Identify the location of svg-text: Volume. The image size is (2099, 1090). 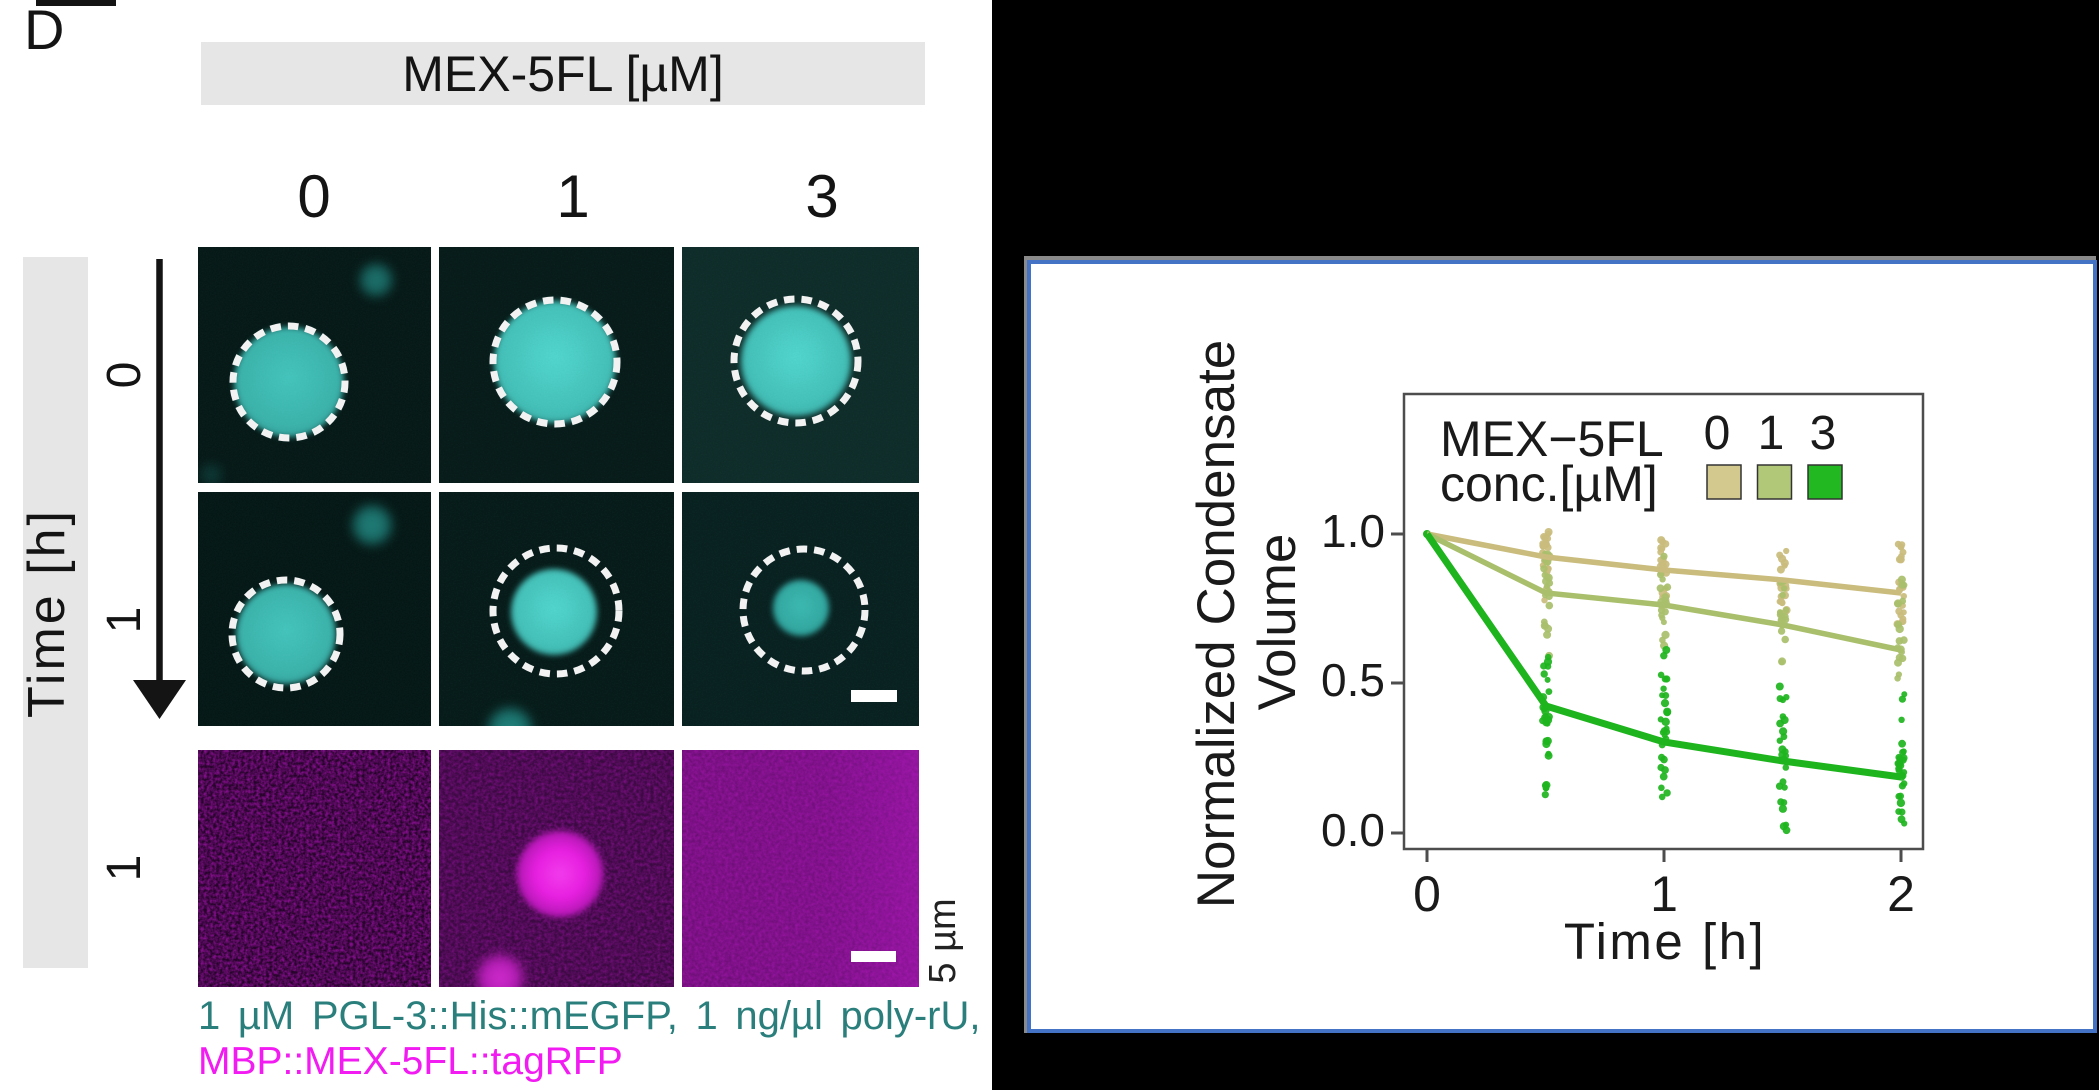
(1277, 622).